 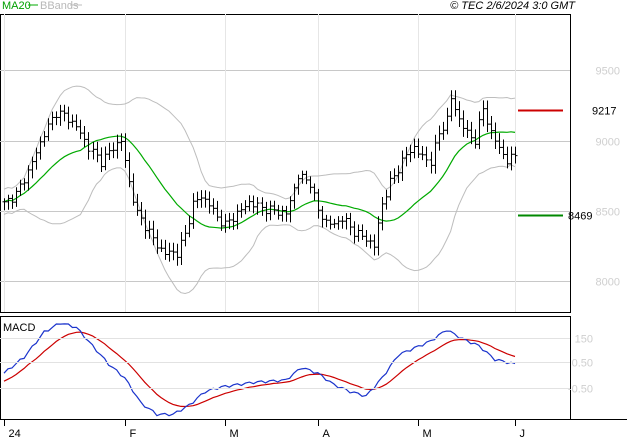 I want to click on copyright-timestamp: © TEC 2/6/2024 3:0 GMT, so click(x=513, y=6).